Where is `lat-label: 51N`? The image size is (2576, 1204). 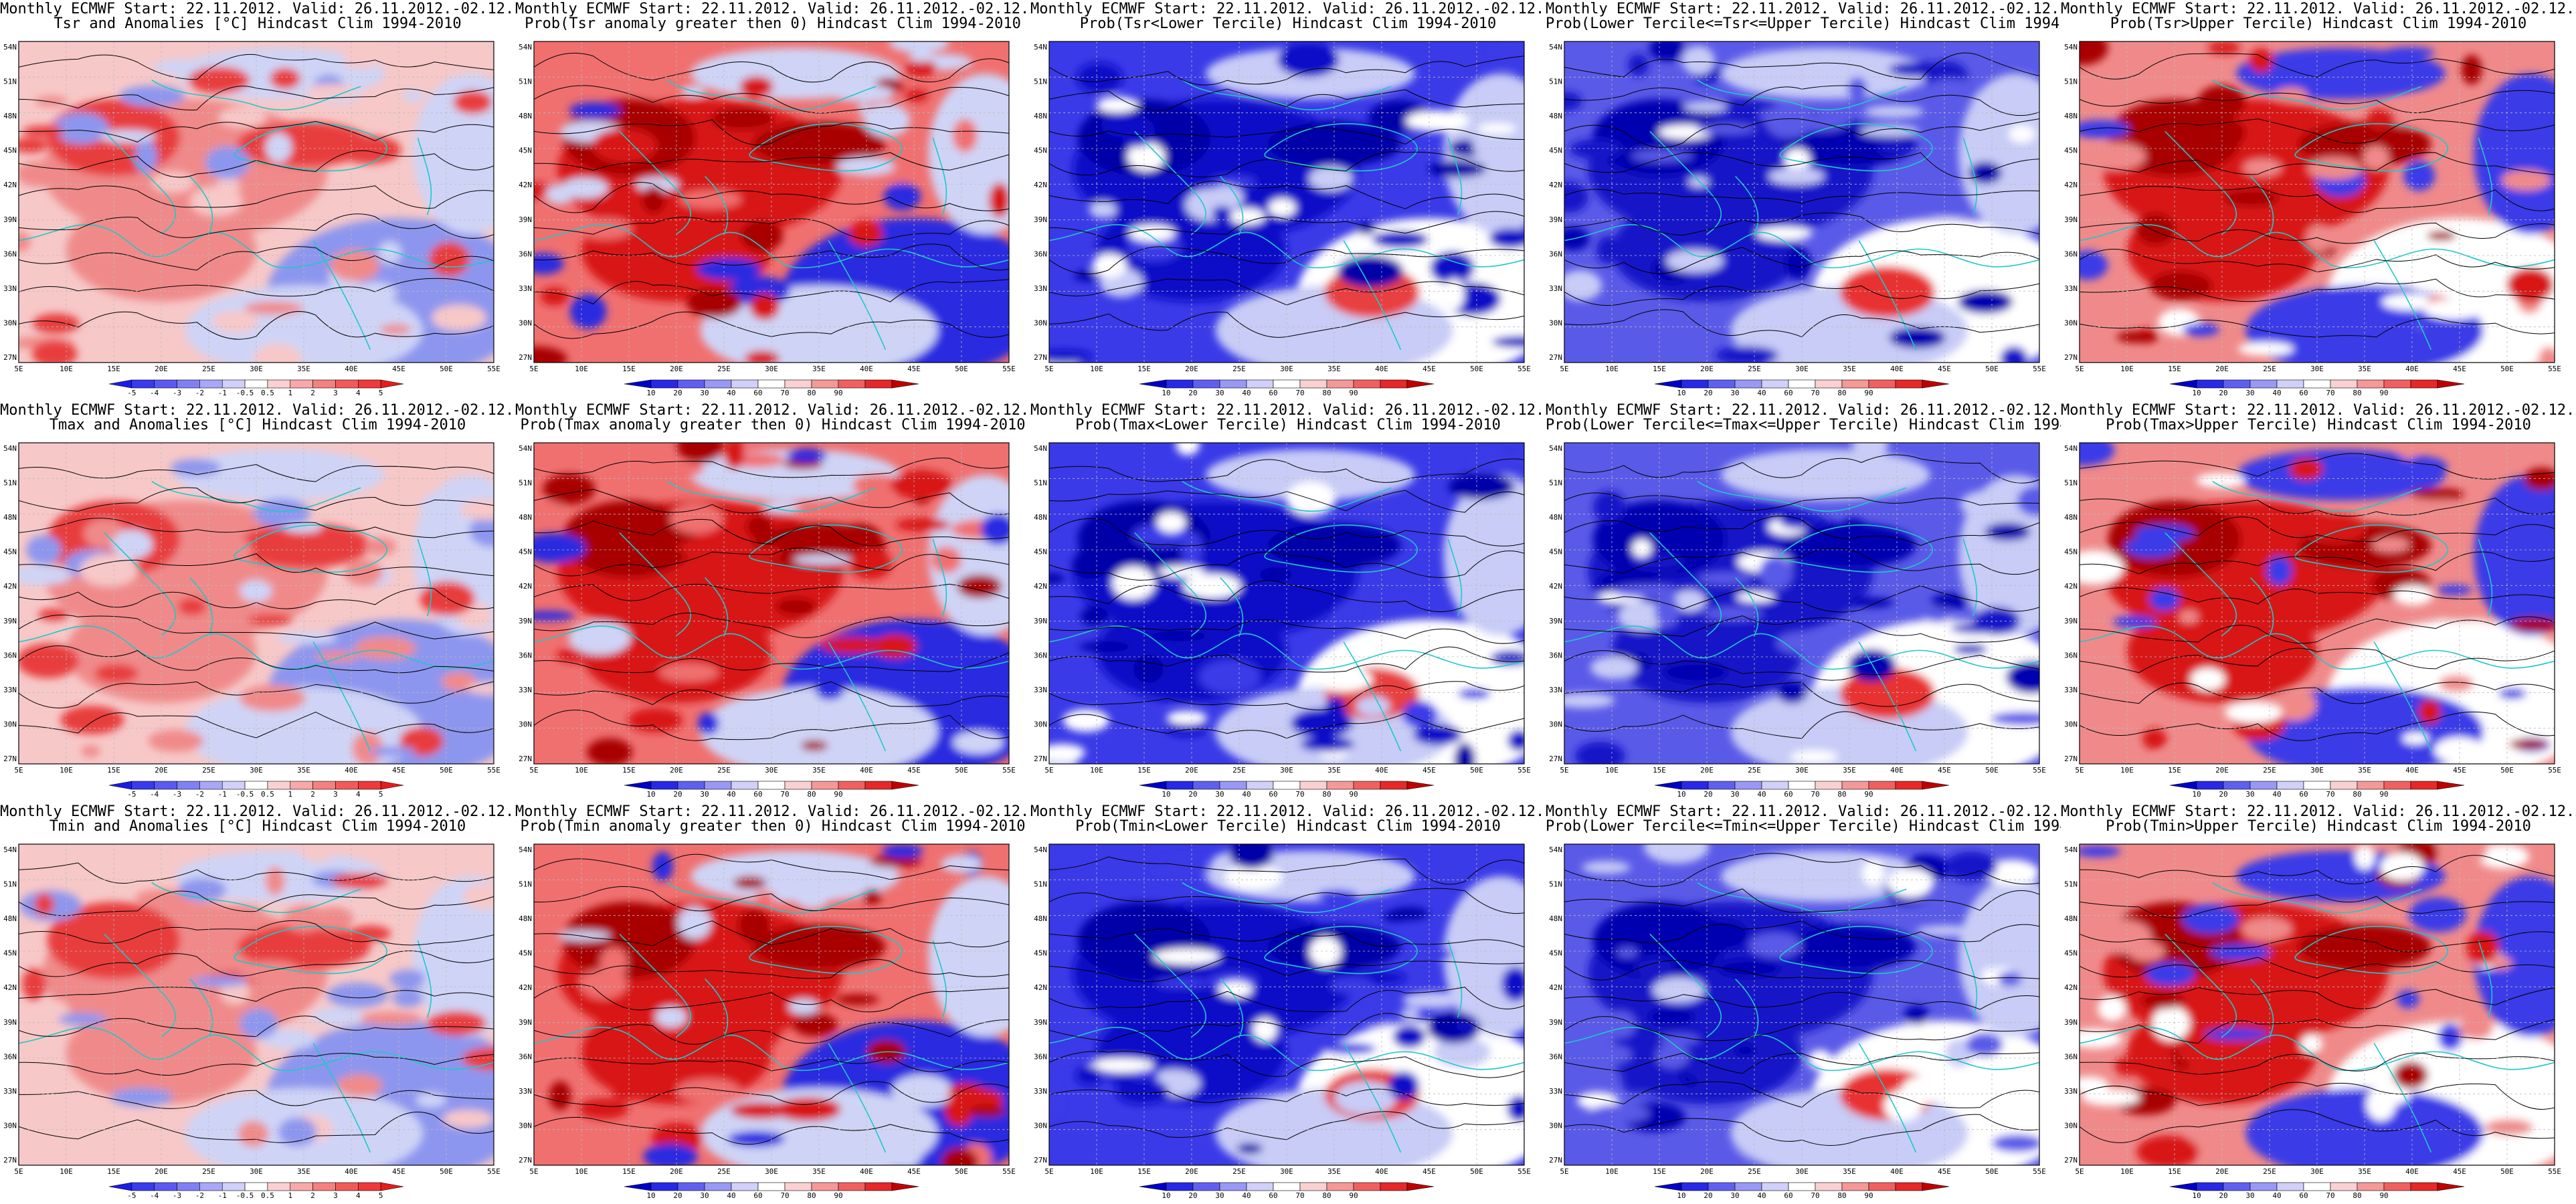 lat-label: 51N is located at coordinates (525, 483).